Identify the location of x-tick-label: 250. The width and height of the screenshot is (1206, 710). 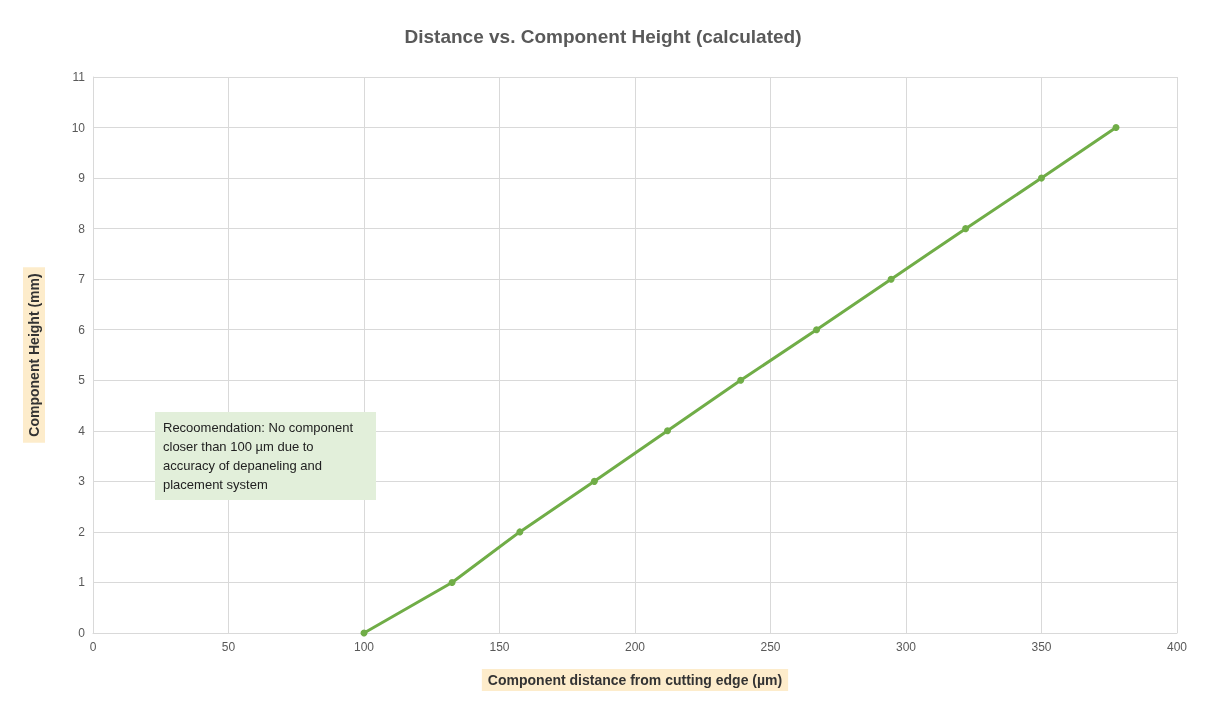
(770, 647).